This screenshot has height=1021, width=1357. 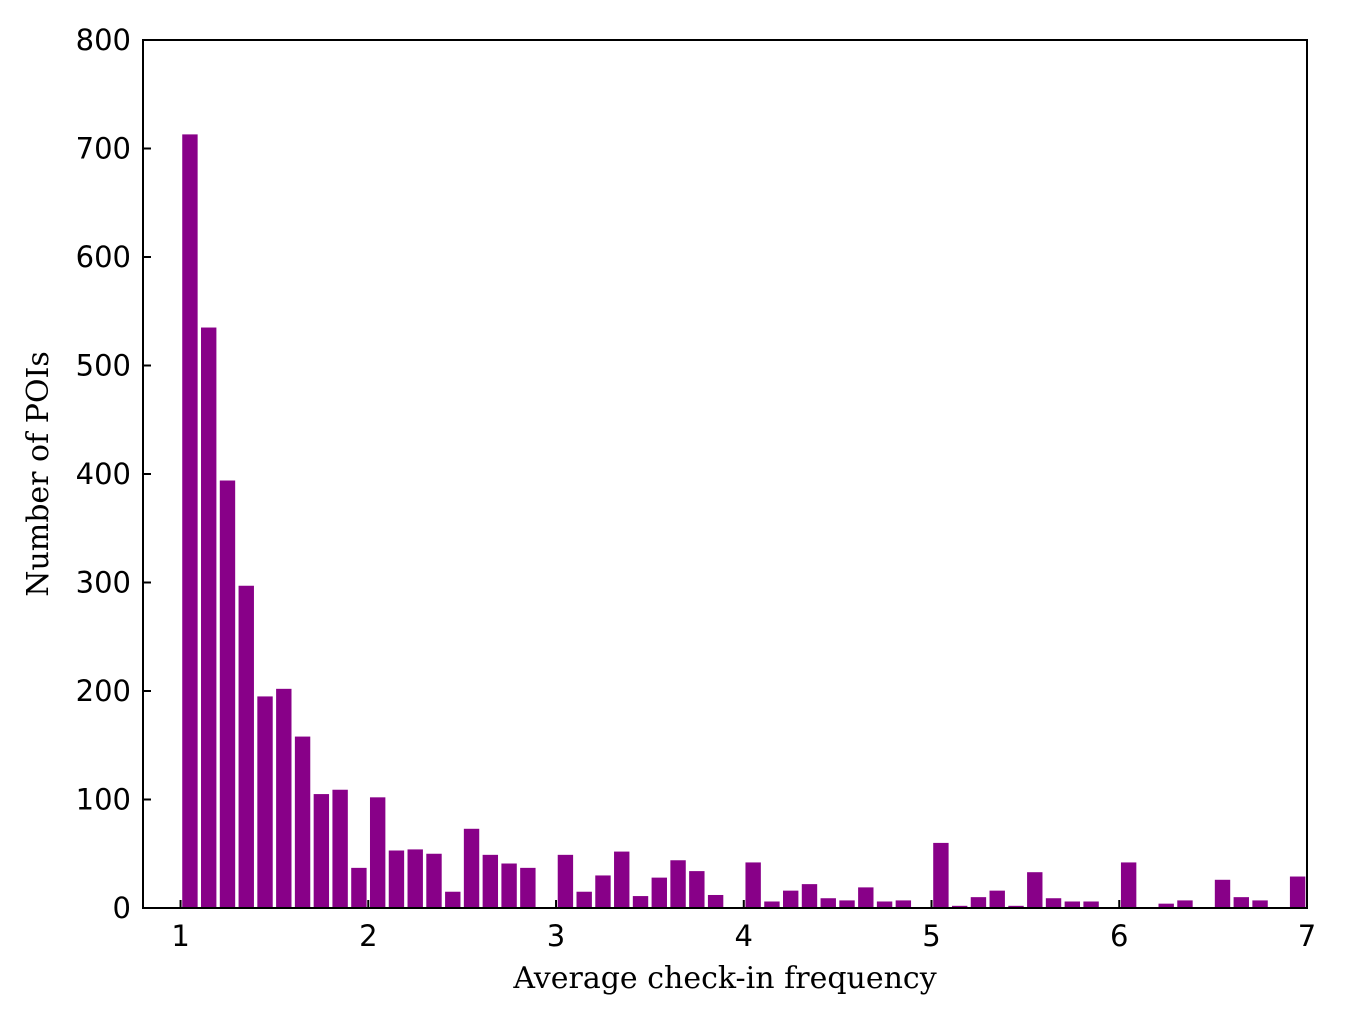 I want to click on x-tick-label: 7, so click(x=1307, y=936).